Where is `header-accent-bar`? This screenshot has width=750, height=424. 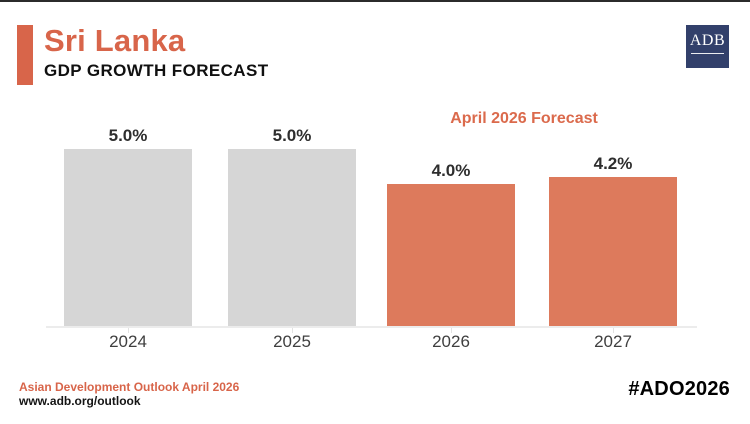 header-accent-bar is located at coordinates (25, 55).